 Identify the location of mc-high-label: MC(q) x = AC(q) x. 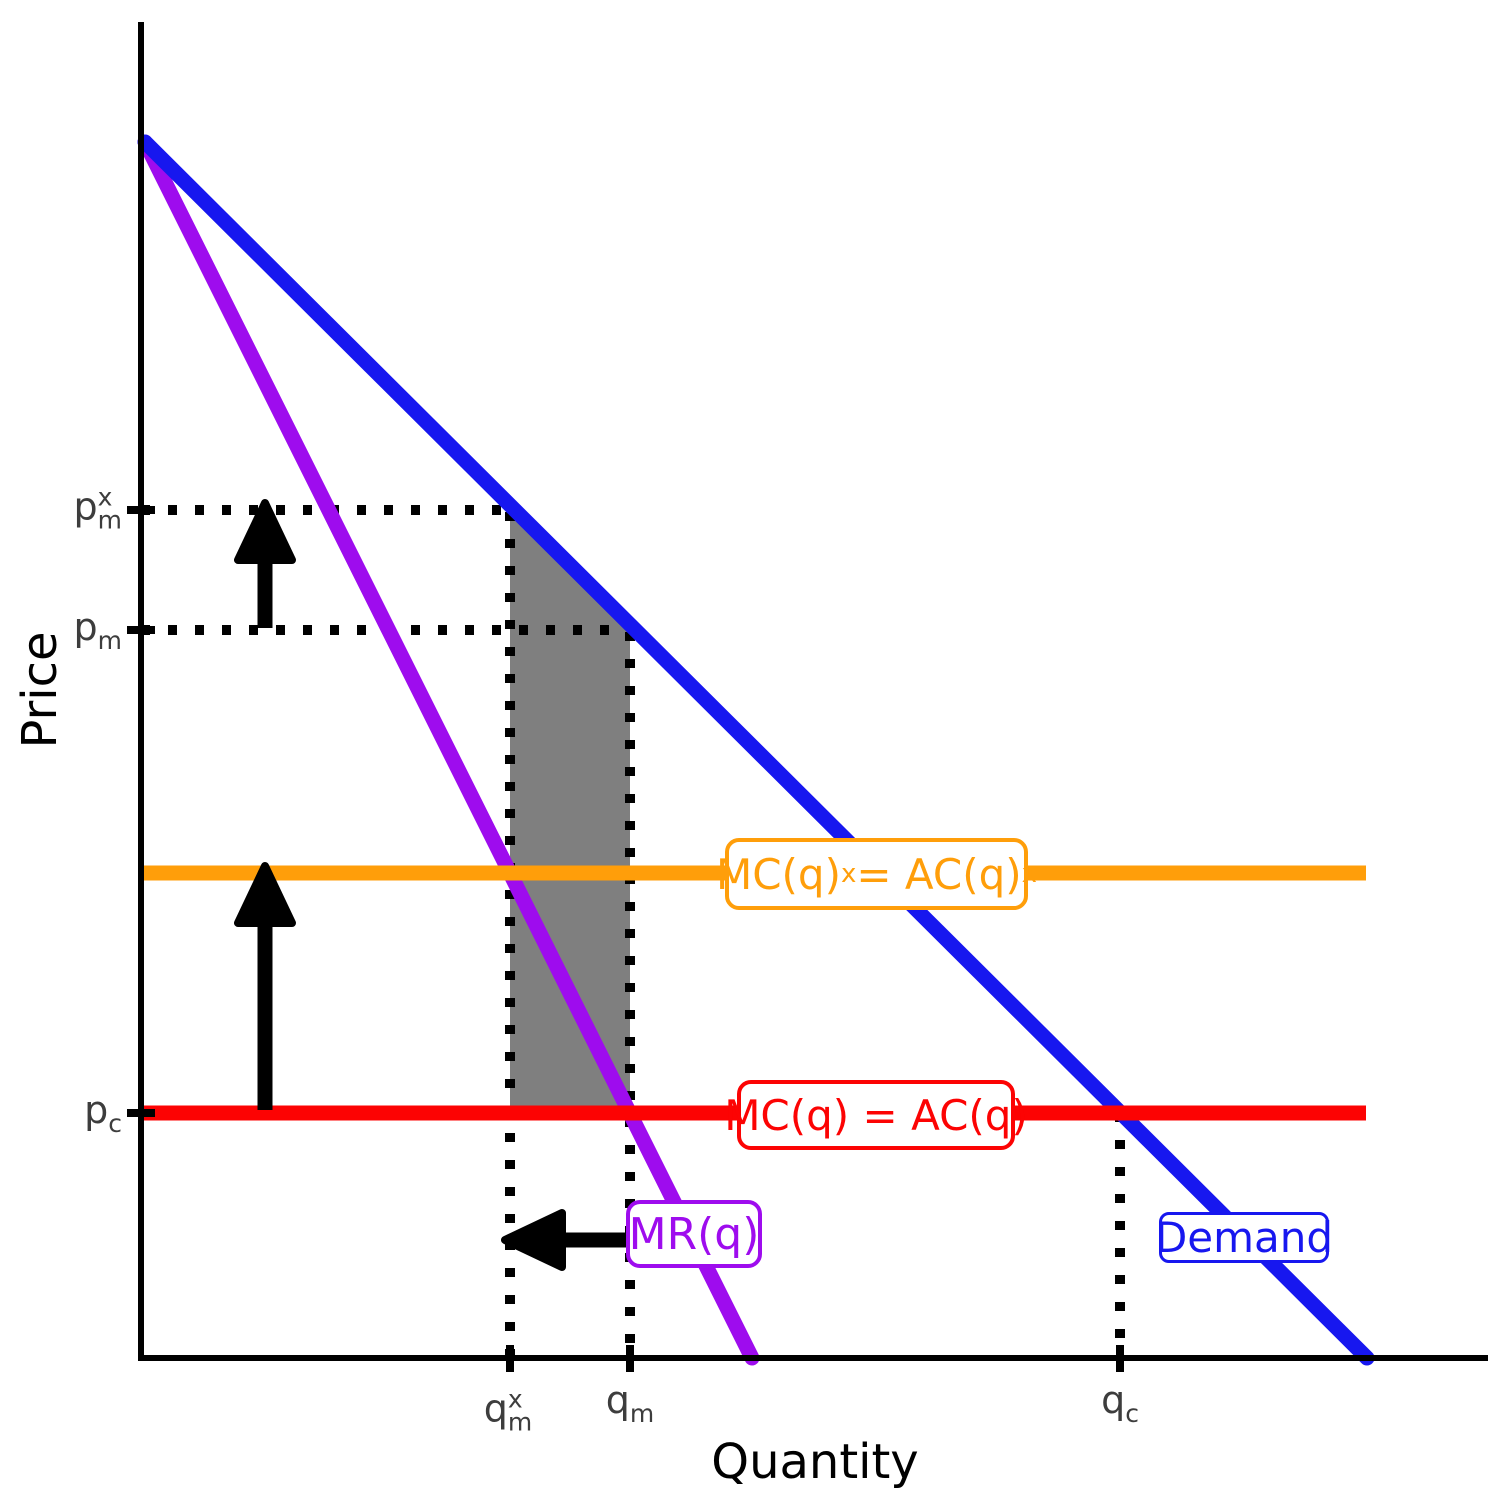
(876, 874).